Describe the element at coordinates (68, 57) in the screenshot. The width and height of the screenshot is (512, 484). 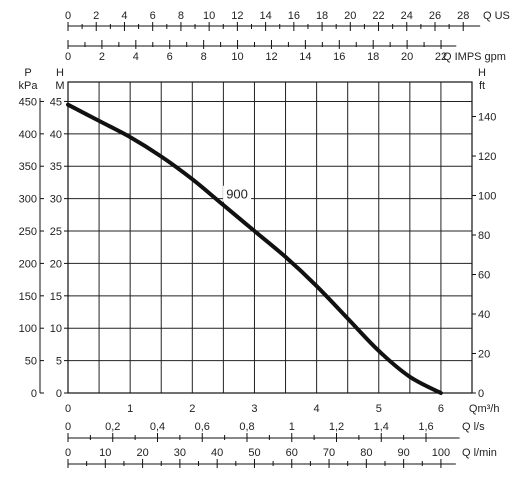
I see `tick-label-imps: 0` at that location.